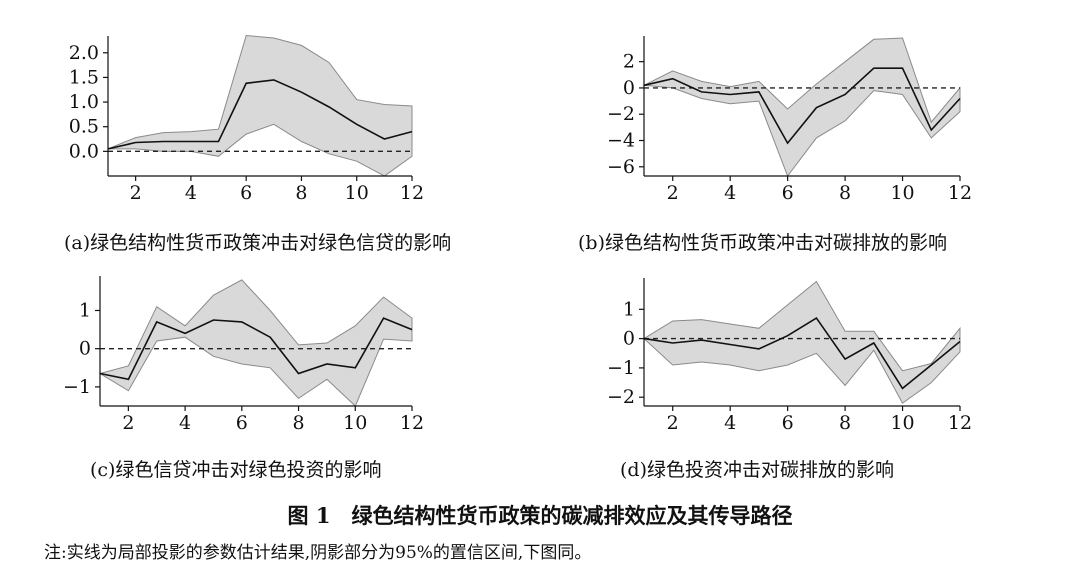 The width and height of the screenshot is (1080, 564). I want to click on estimate-line-d, so click(802, 353).